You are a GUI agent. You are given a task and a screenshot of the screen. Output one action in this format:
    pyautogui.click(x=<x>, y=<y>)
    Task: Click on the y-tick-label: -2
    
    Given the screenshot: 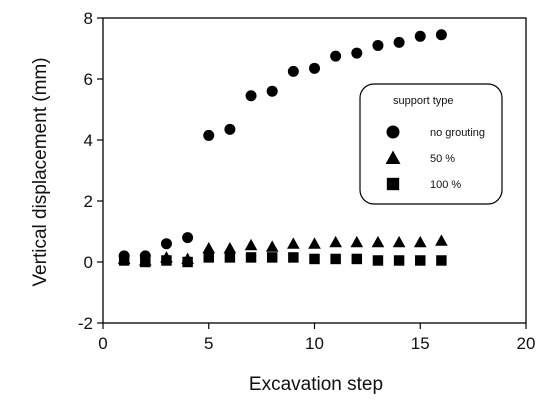 What is the action you would take?
    pyautogui.click(x=85, y=323)
    